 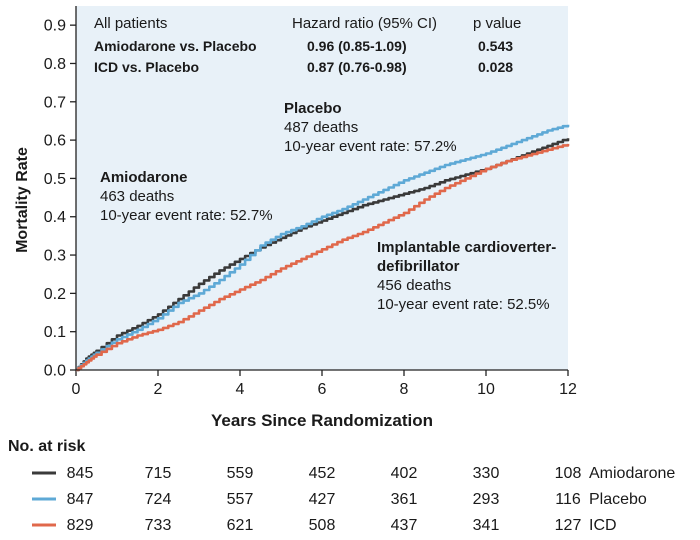 What do you see at coordinates (404, 499) in the screenshot?
I see `at-risk-value: 361` at bounding box center [404, 499].